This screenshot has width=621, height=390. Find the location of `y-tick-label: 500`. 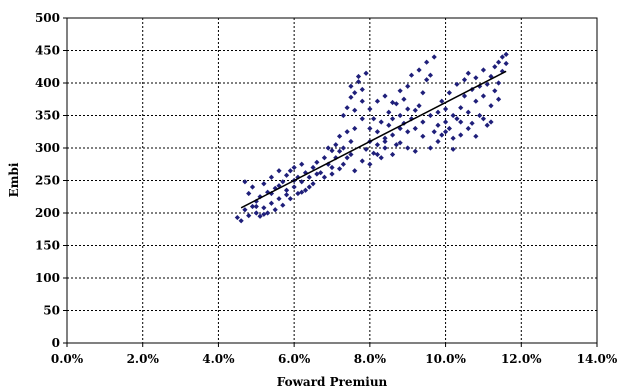

y-tick-label: 500 is located at coordinates (47, 18).